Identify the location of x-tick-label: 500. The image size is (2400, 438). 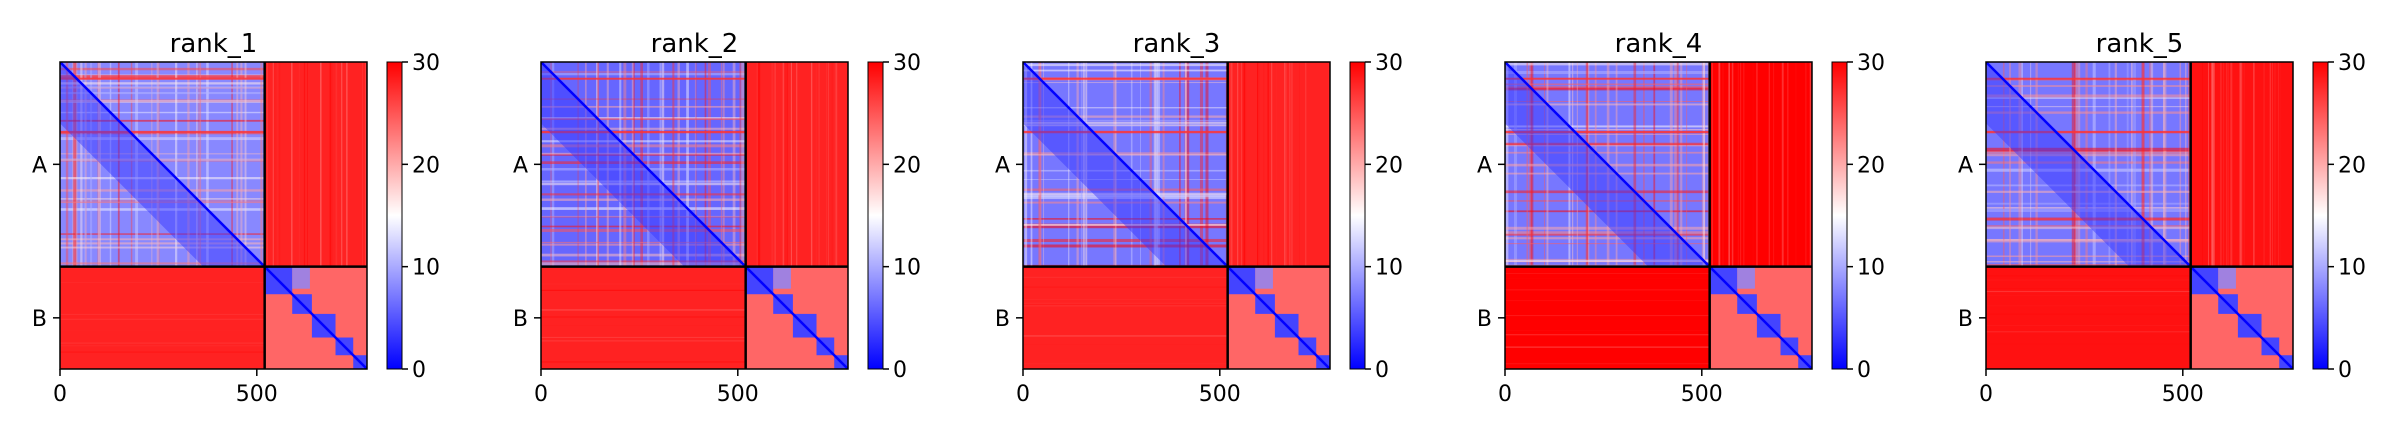
(1220, 394).